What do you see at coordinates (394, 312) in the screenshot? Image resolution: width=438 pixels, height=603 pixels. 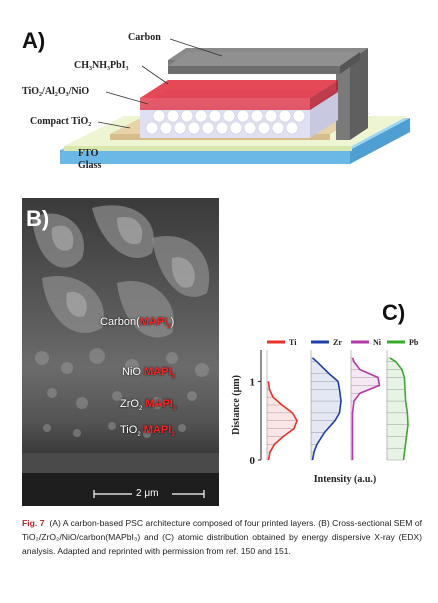 I see `panel-c-letter: C)` at bounding box center [394, 312].